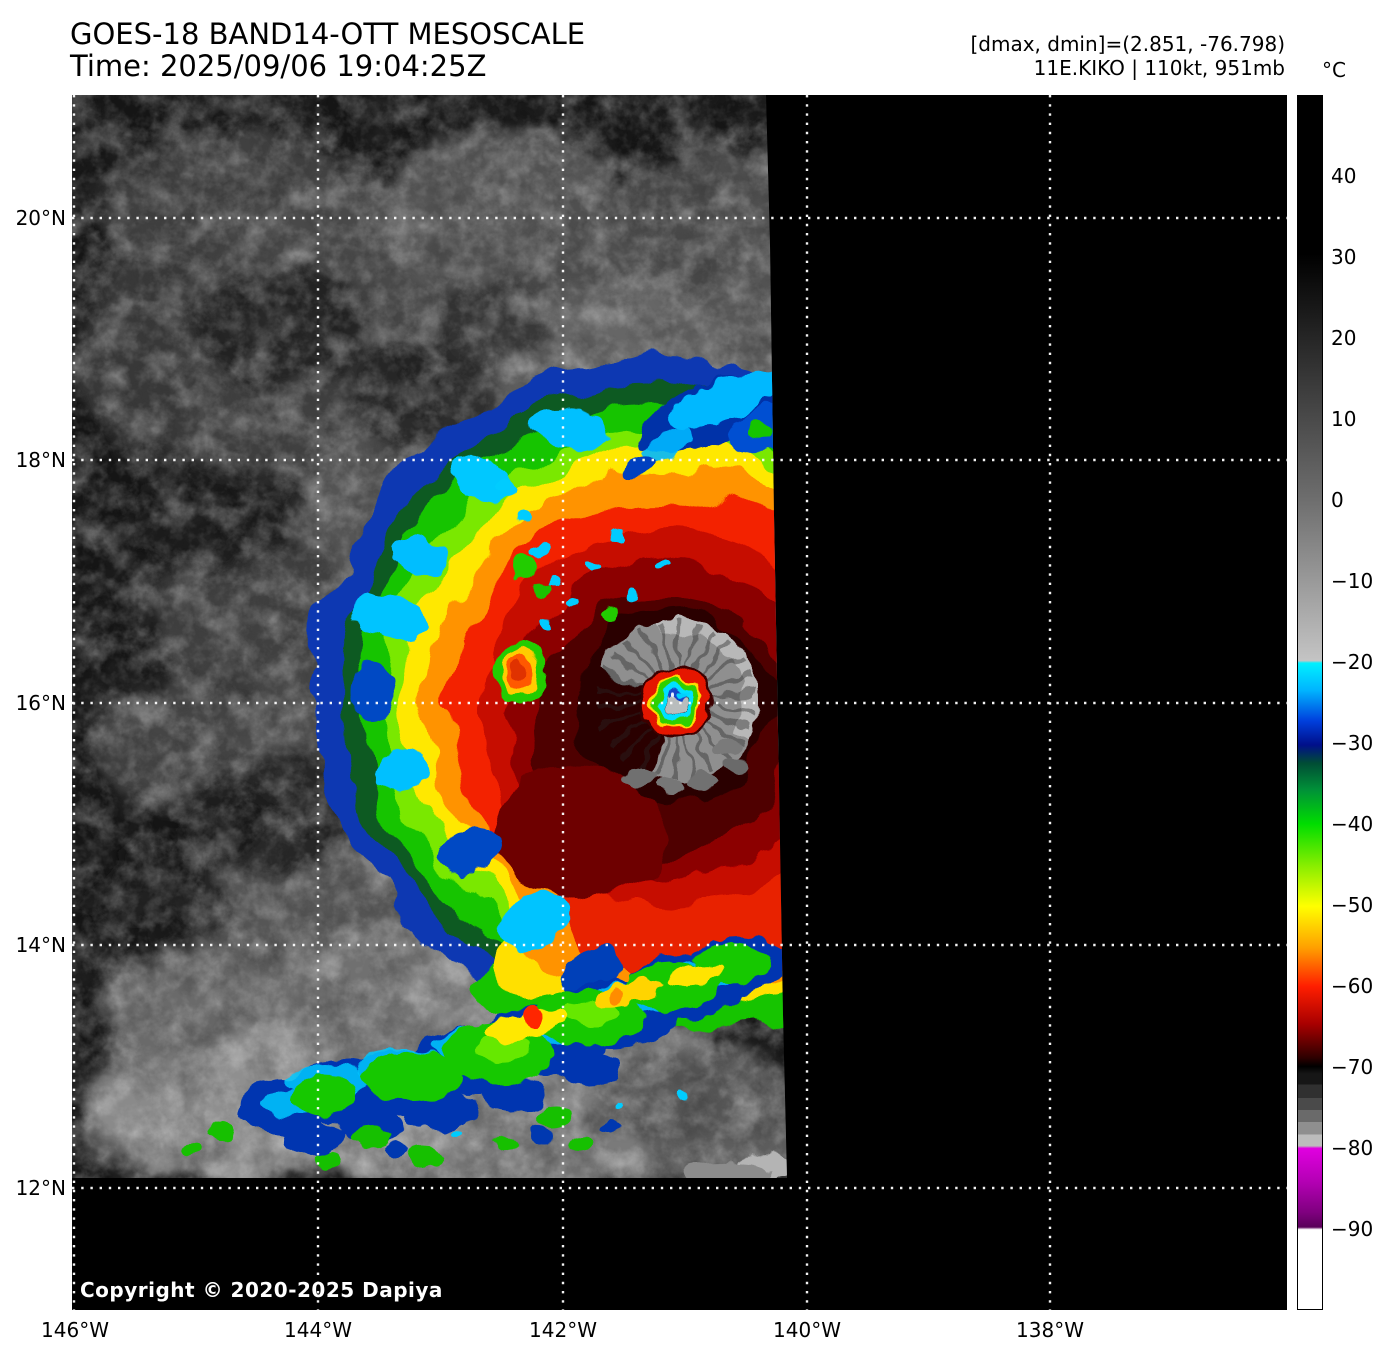 This screenshot has width=1390, height=1359. Describe the element at coordinates (40, 460) in the screenshot. I see `lat-label-18n: 18°N` at that location.